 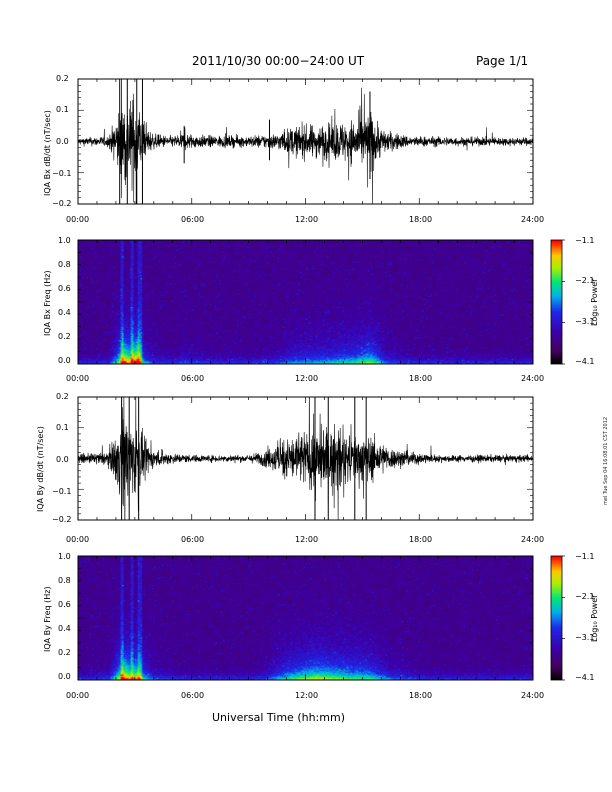 What do you see at coordinates (502, 61) in the screenshot?
I see `page-number: Page 1/1` at bounding box center [502, 61].